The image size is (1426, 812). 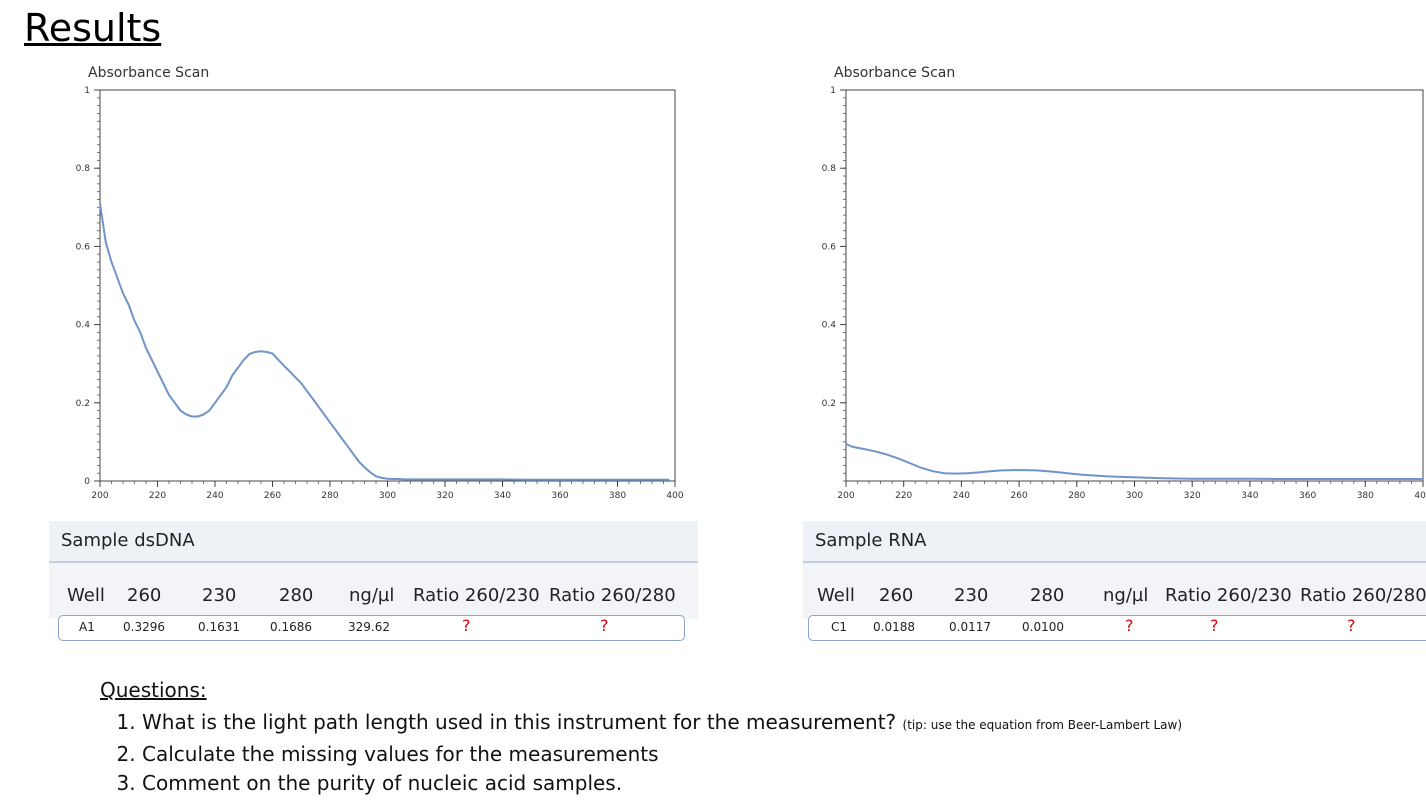 What do you see at coordinates (1117, 628) in the screenshot?
I see `table-row: C1 0.0188 0.0117 0.0100 ? ? ?` at bounding box center [1117, 628].